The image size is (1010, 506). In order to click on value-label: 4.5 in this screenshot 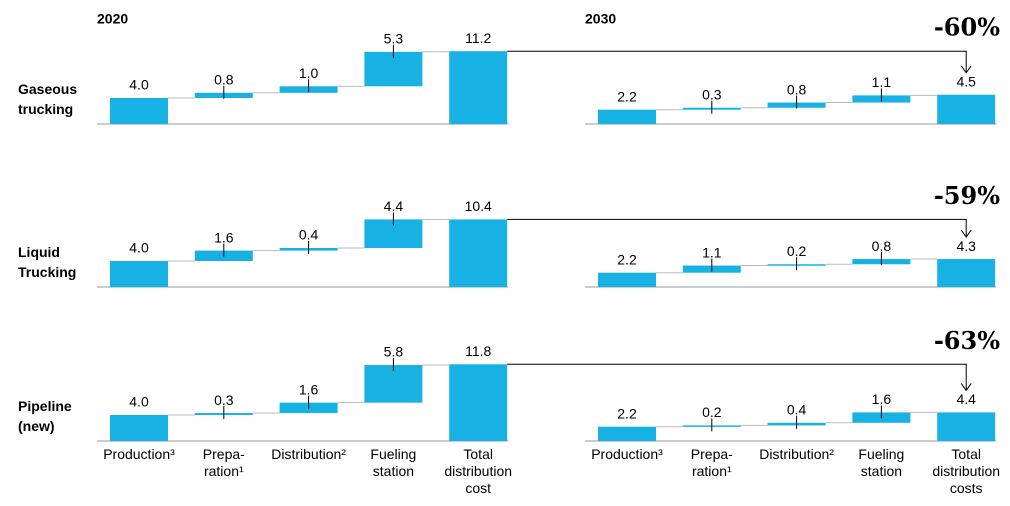, I will do `click(966, 81)`.